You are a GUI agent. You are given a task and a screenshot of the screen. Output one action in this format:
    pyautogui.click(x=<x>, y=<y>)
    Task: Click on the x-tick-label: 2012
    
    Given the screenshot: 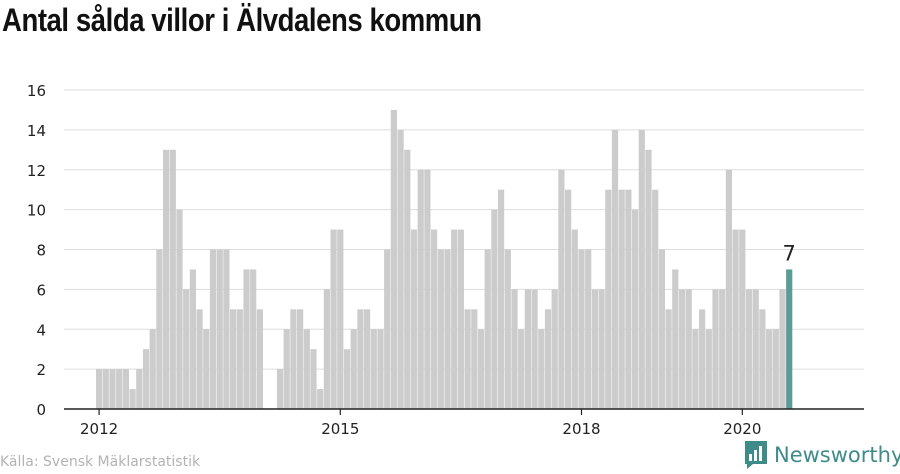 What is the action you would take?
    pyautogui.click(x=99, y=429)
    